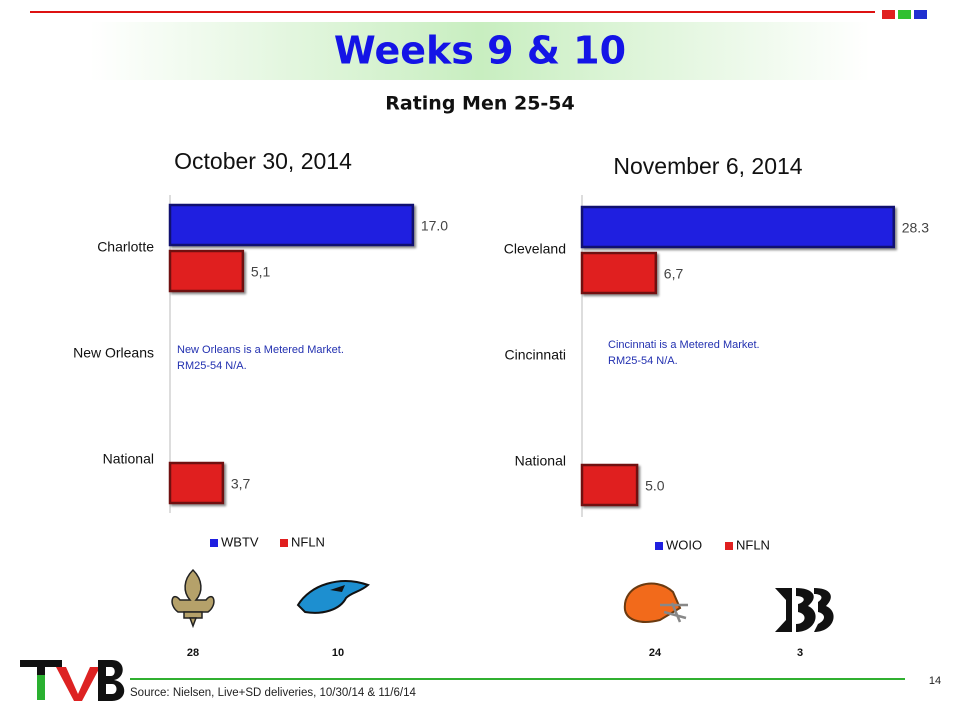 This screenshot has height=720, width=960. Describe the element at coordinates (193, 598) in the screenshot. I see `saints-logo` at that location.